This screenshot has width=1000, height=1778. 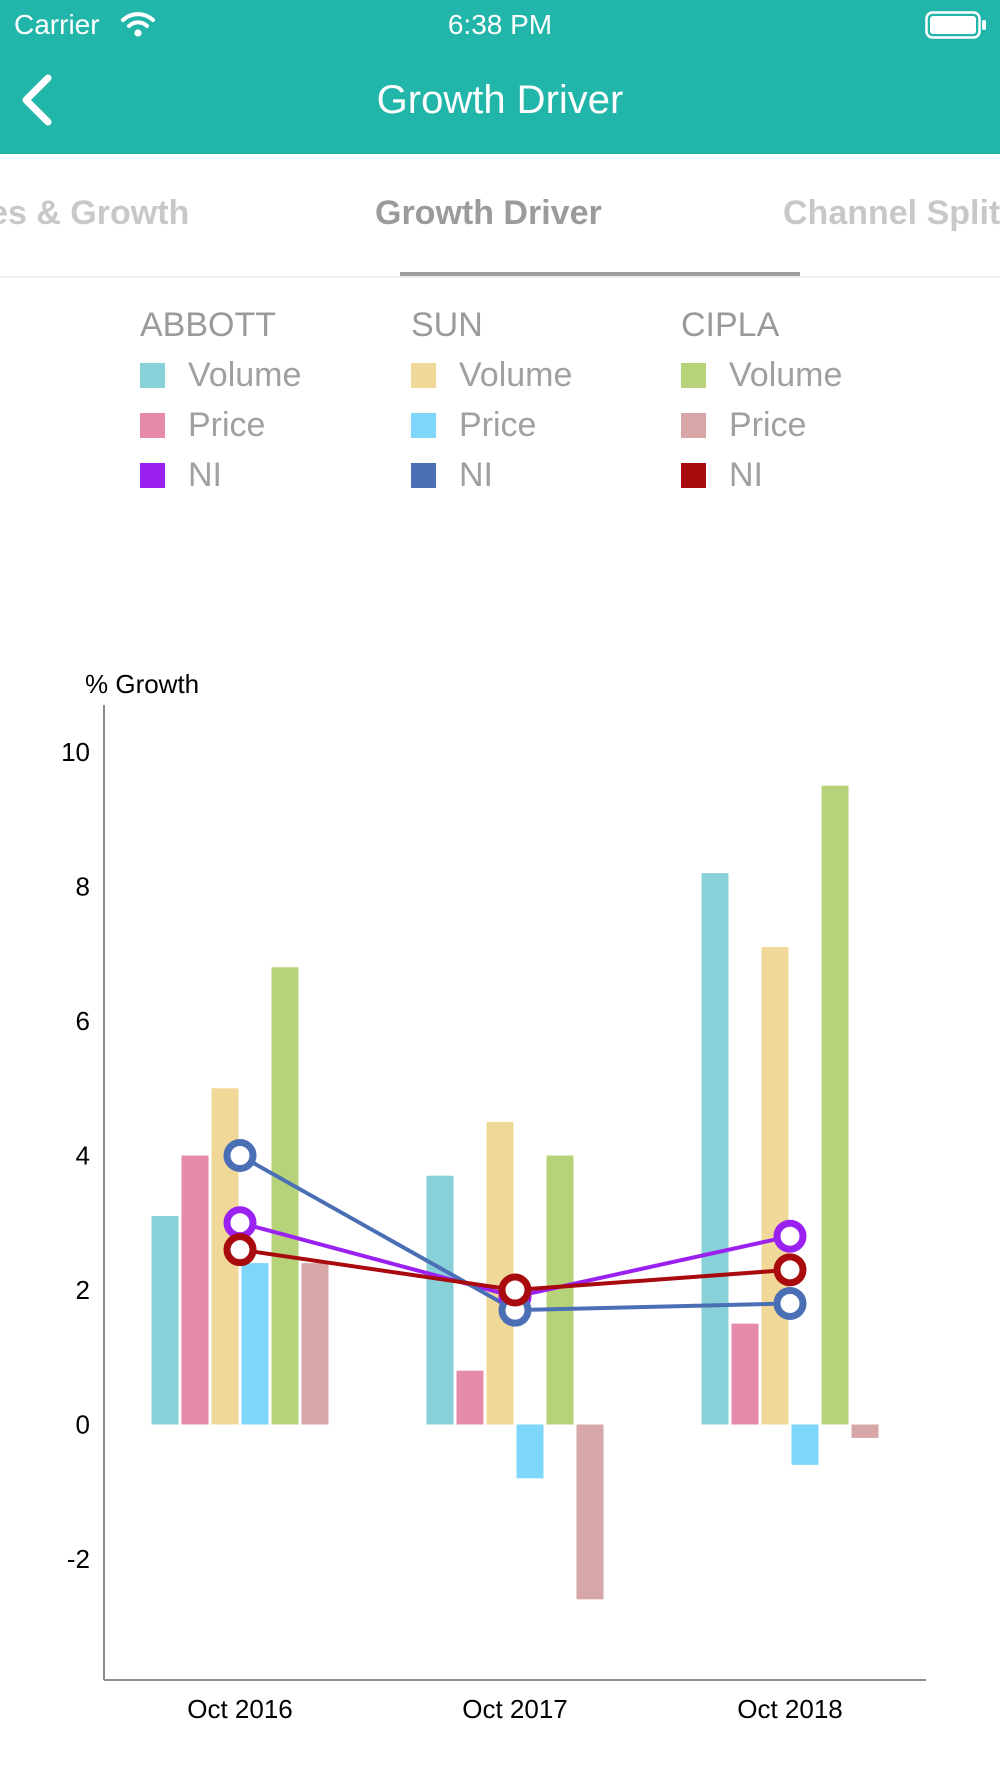 I want to click on y-tick-label: 6, so click(x=83, y=1021).